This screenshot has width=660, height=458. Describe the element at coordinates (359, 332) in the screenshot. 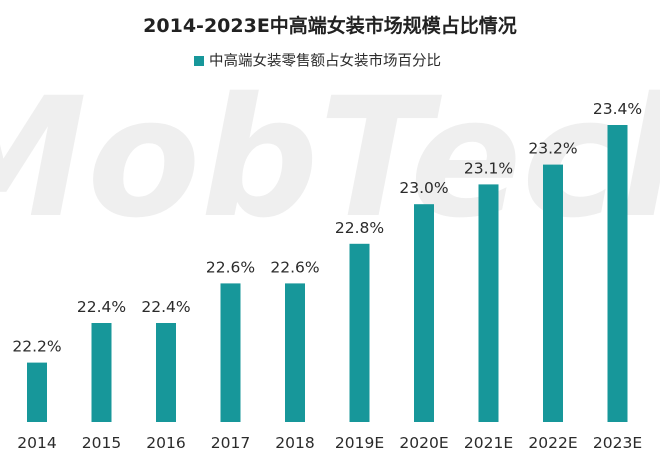

I see `bar-2019E` at that location.